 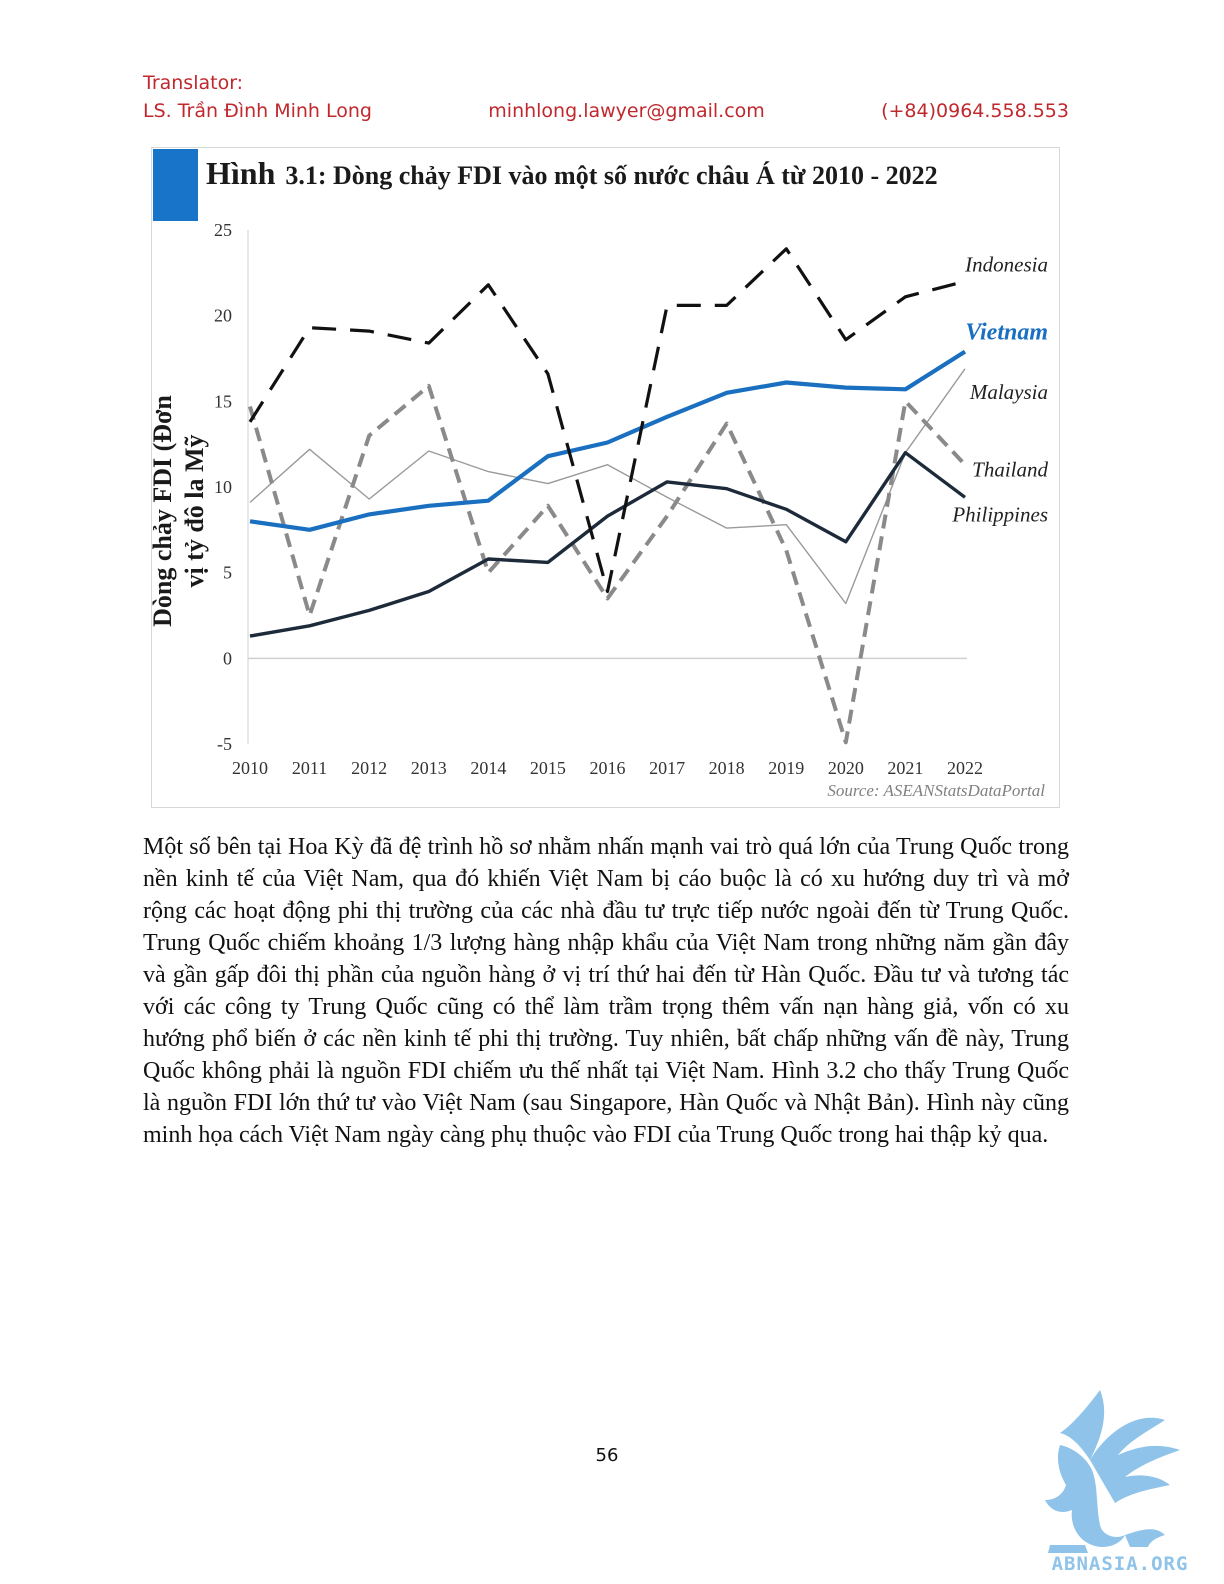 What do you see at coordinates (1010, 470) in the screenshot?
I see `series-label-thailand: Thailand` at bounding box center [1010, 470].